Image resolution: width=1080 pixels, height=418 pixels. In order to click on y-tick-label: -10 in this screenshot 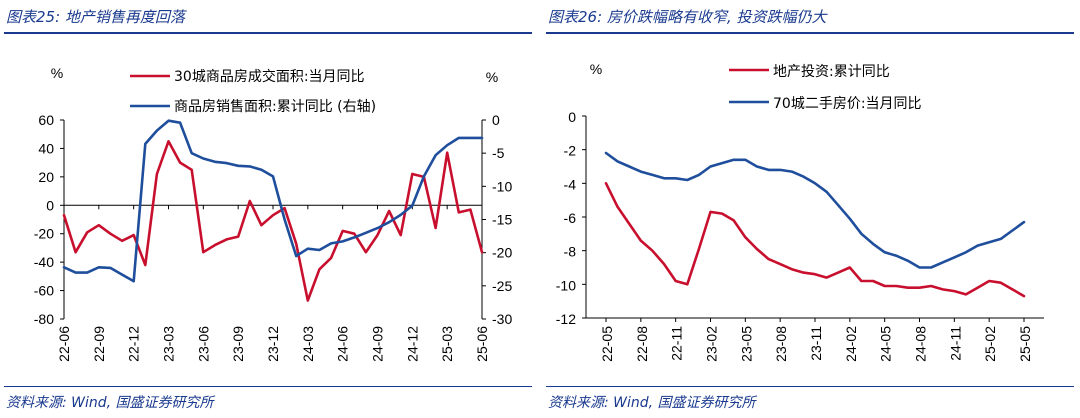, I will do `click(566, 285)`.